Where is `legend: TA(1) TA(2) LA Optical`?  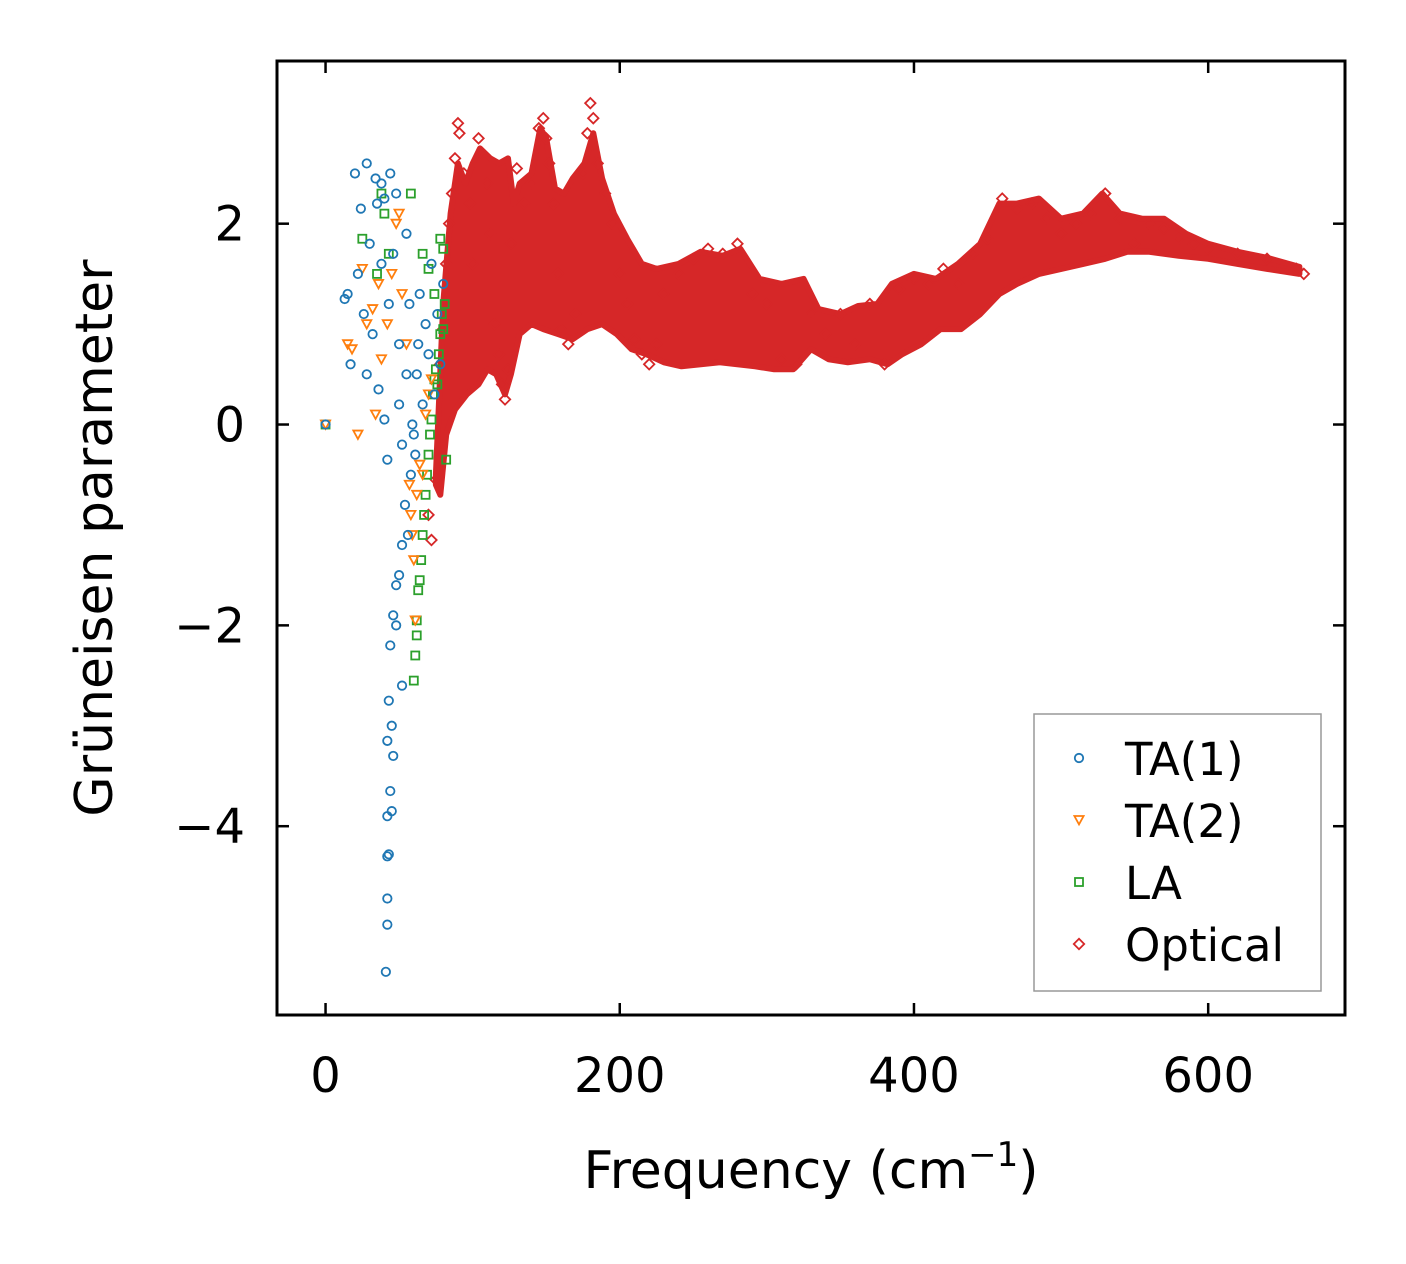 legend: TA(1) TA(2) LA Optical is located at coordinates (1177, 852).